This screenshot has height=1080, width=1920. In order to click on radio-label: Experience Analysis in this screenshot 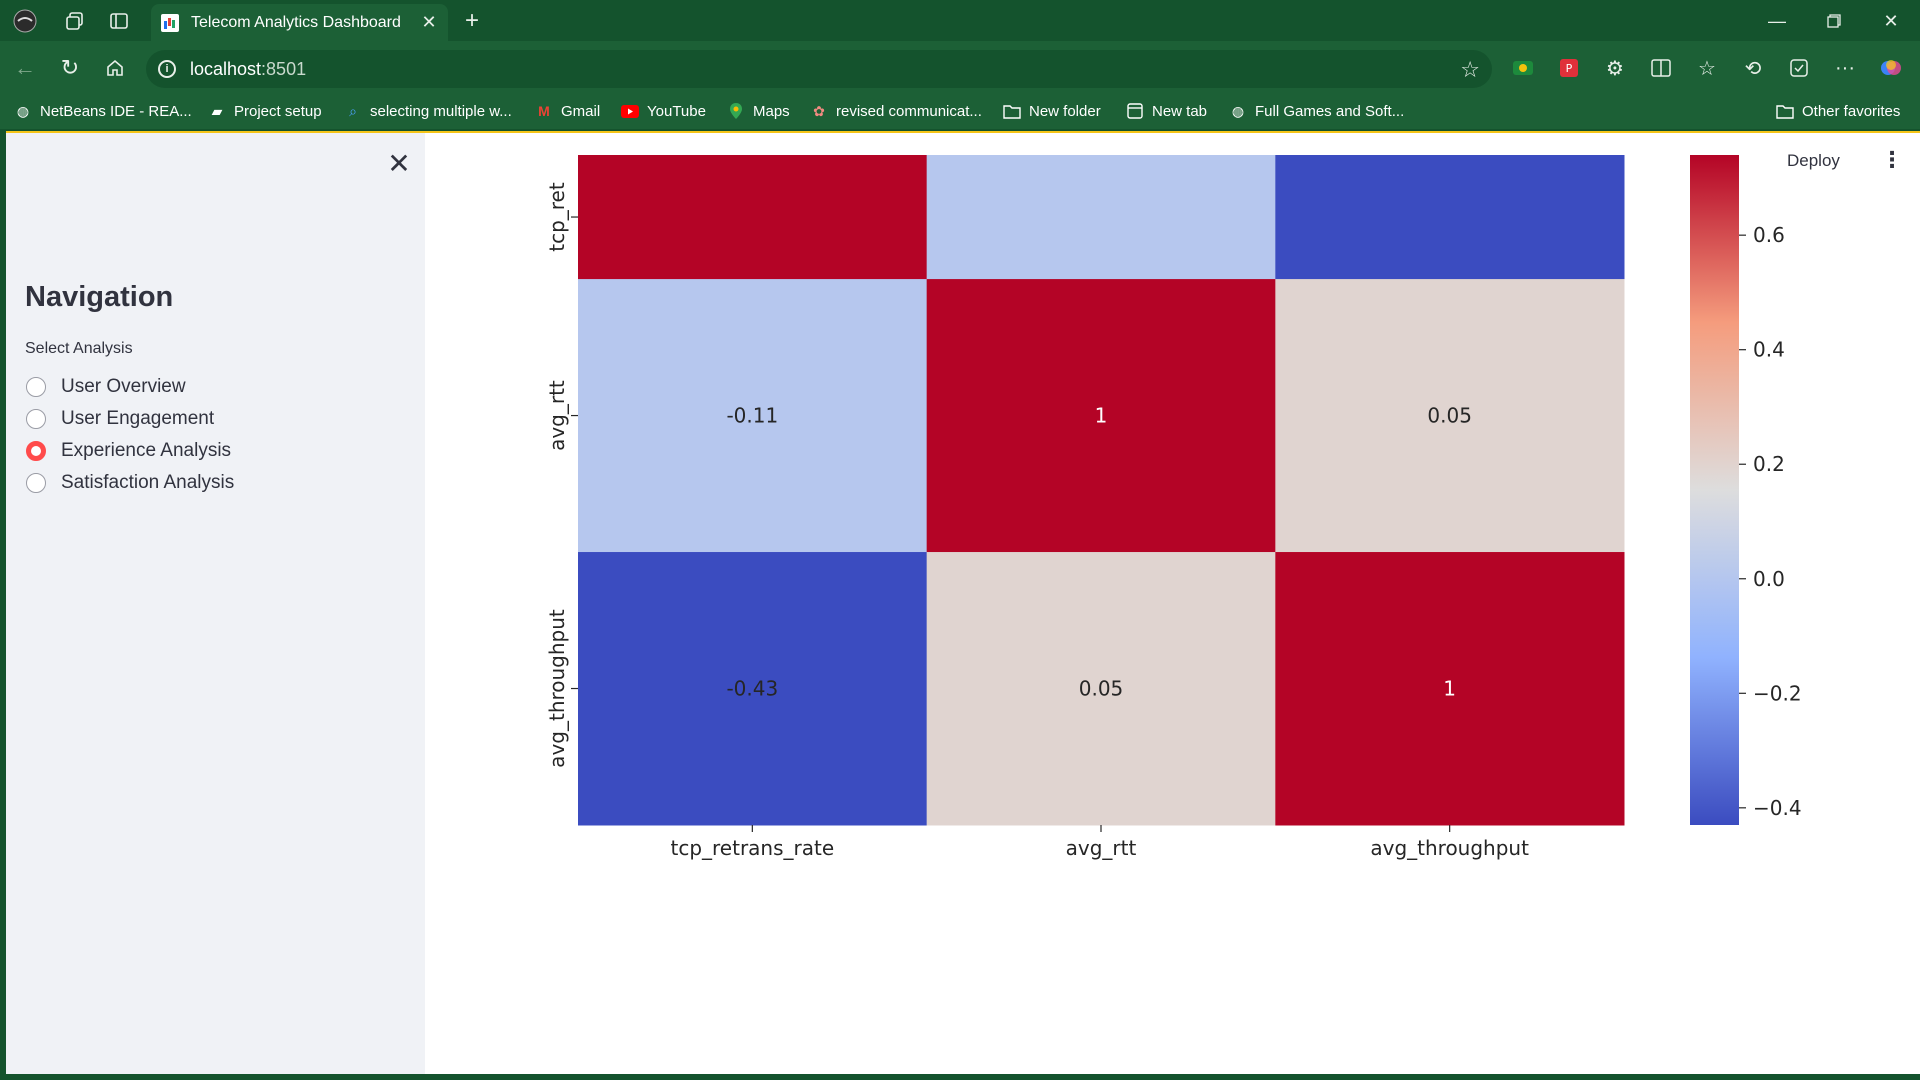, I will do `click(146, 450)`.